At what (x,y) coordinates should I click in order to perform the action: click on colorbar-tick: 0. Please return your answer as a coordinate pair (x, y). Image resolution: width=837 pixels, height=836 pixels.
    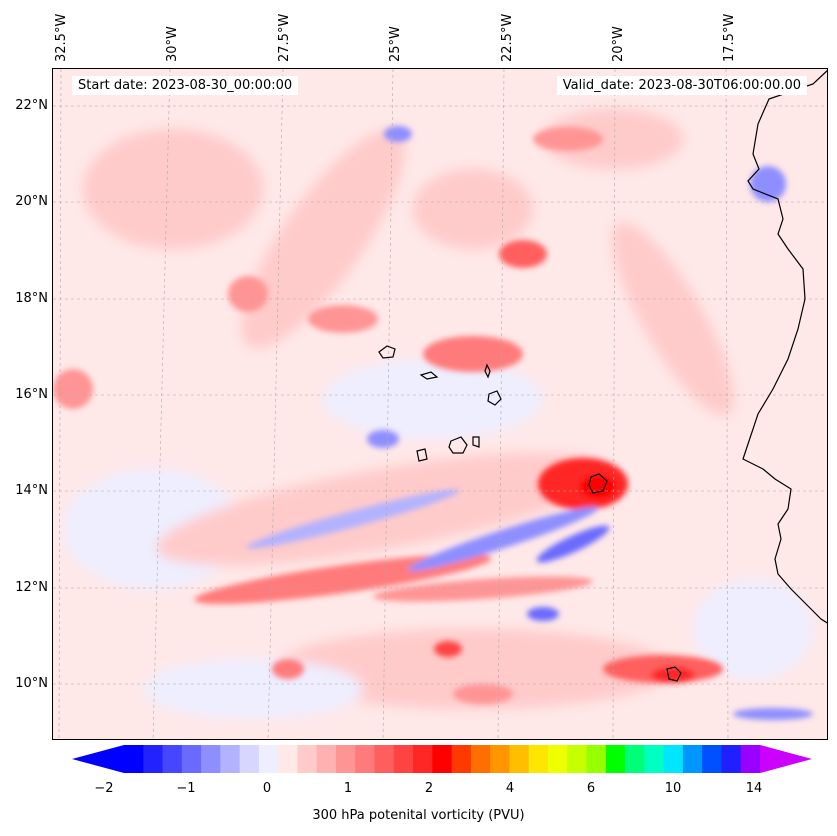
    Looking at the image, I should click on (267, 788).